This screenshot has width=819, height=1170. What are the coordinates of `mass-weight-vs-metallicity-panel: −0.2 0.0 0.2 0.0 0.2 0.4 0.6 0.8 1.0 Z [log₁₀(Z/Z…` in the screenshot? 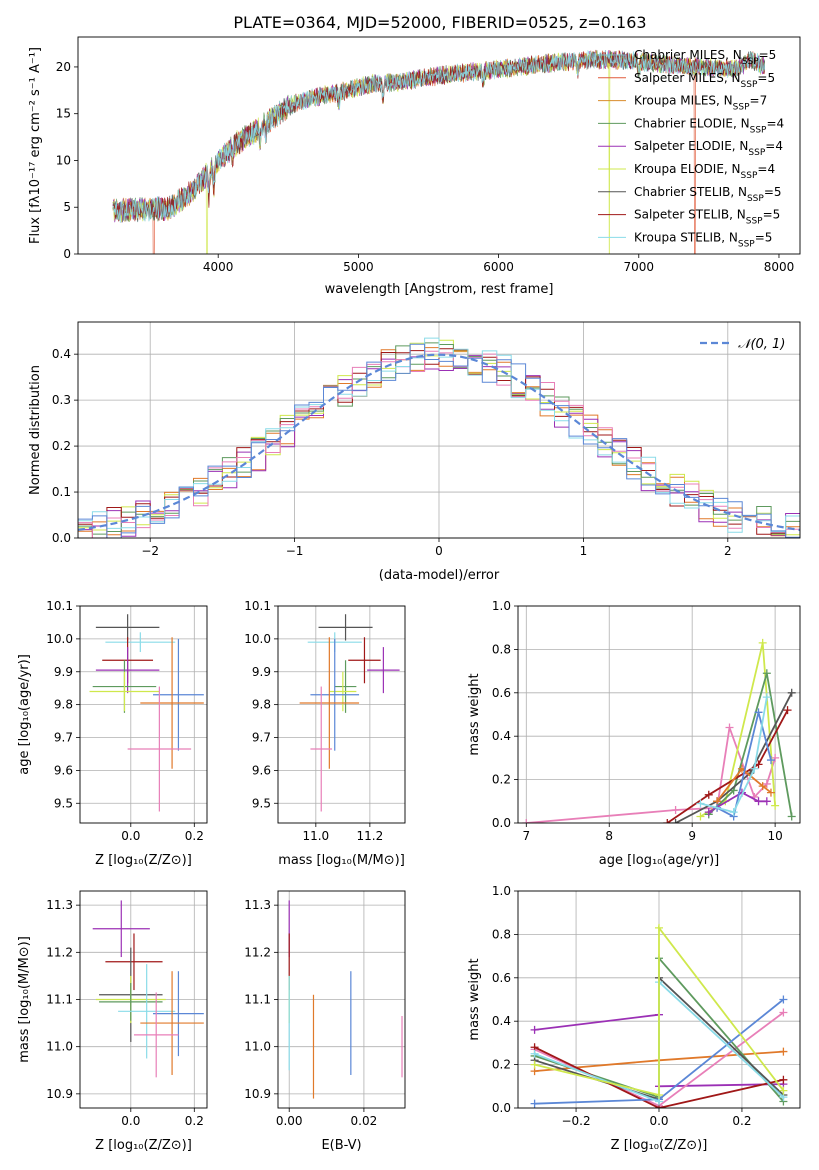 It's located at (634, 1018).